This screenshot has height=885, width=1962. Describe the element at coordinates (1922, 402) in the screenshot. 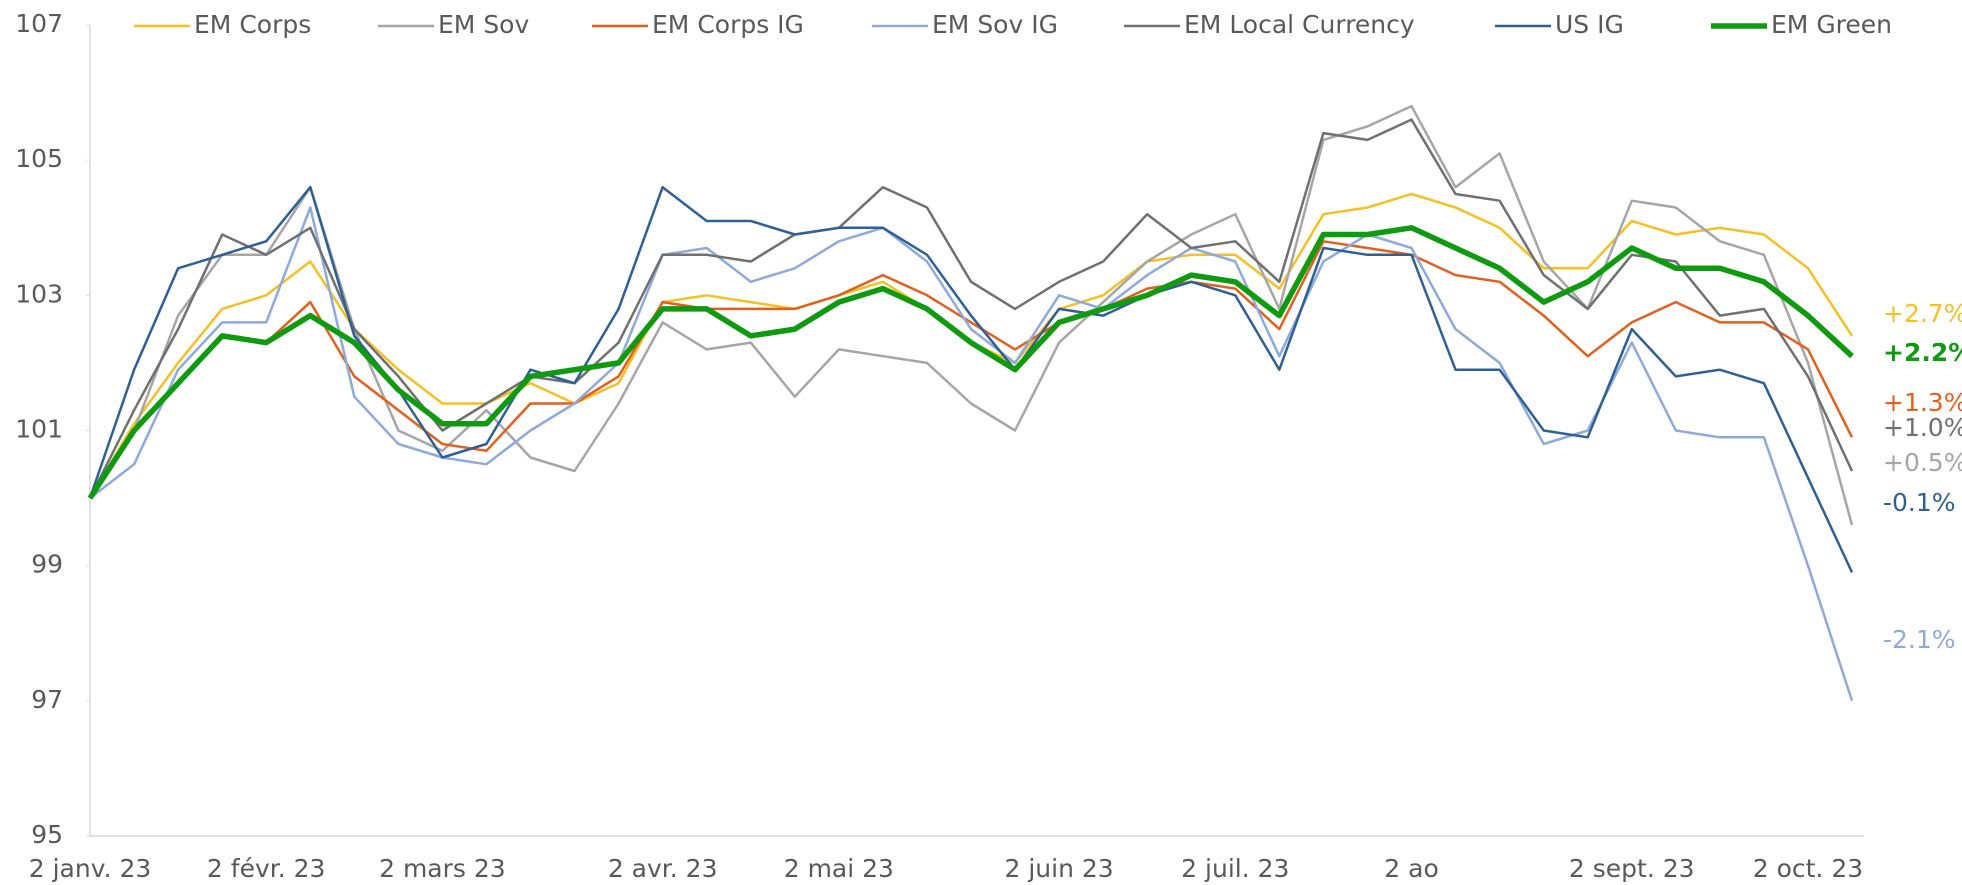

I see `end-label: +1.3%` at that location.